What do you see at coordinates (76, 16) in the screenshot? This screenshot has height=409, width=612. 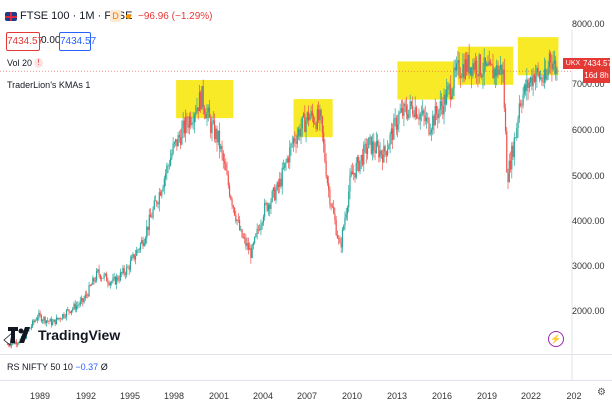 I see `symbol-title: FTSE 100 · 1M · FTSE` at bounding box center [76, 16].